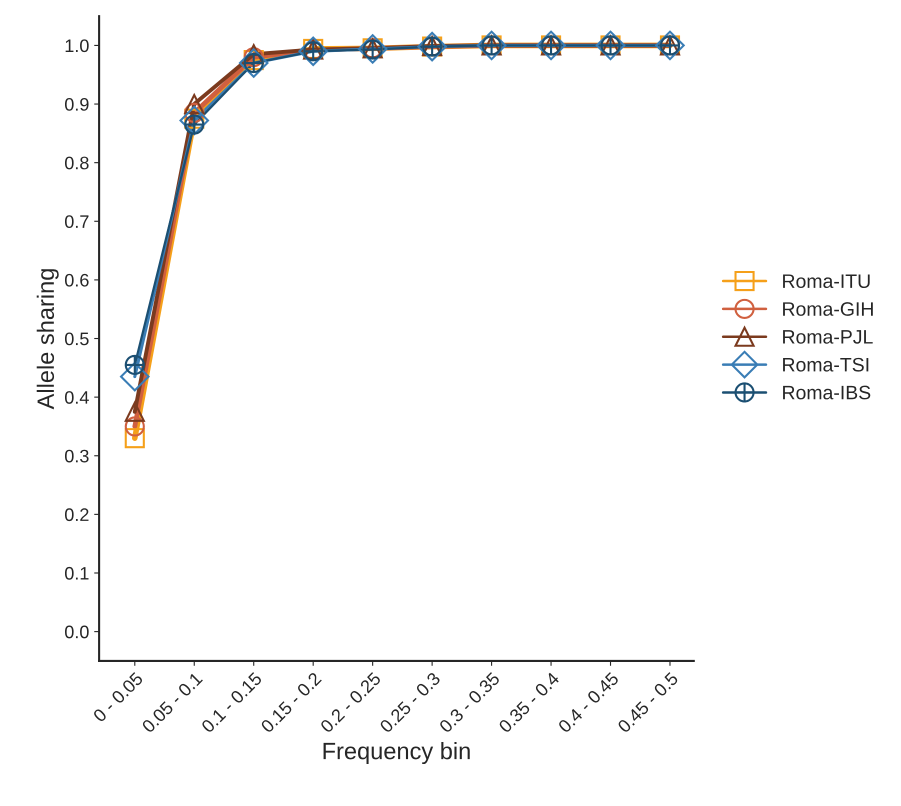 The height and width of the screenshot is (806, 901). Describe the element at coordinates (828, 337) in the screenshot. I see `legend-label: Roma-PJL` at that location.